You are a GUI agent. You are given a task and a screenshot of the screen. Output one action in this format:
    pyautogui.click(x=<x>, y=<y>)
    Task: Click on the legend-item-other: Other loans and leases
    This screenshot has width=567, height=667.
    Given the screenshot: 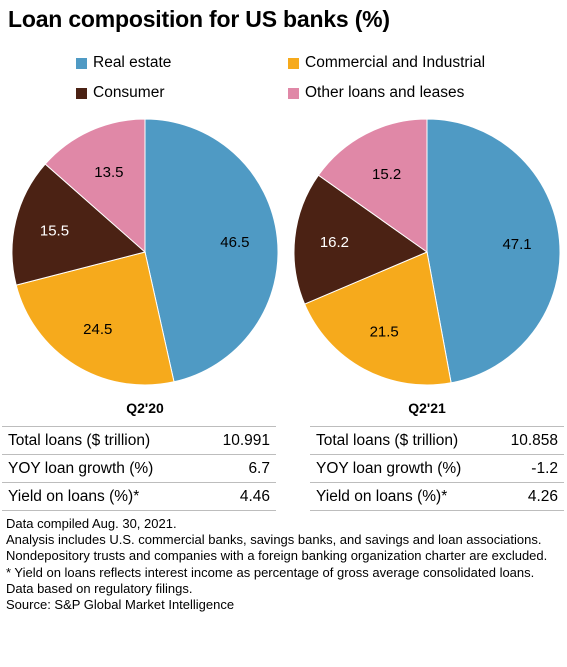 What is the action you would take?
    pyautogui.click(x=376, y=93)
    